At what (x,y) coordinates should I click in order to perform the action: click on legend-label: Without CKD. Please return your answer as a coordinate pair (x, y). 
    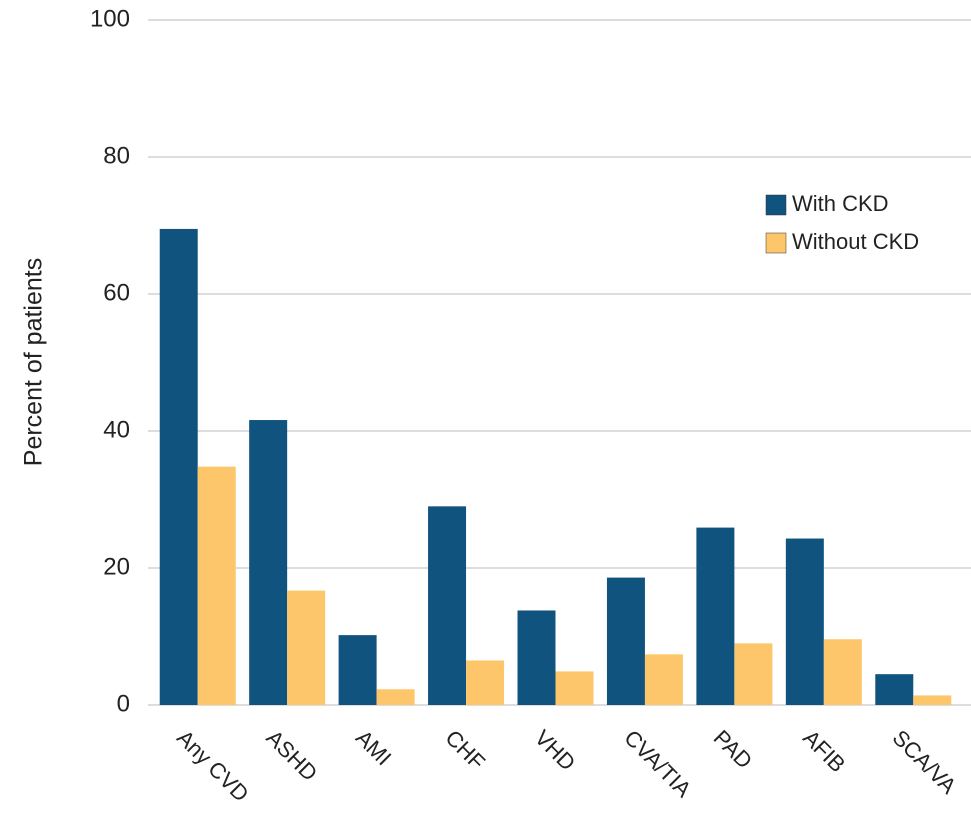
    Looking at the image, I should click on (855, 241).